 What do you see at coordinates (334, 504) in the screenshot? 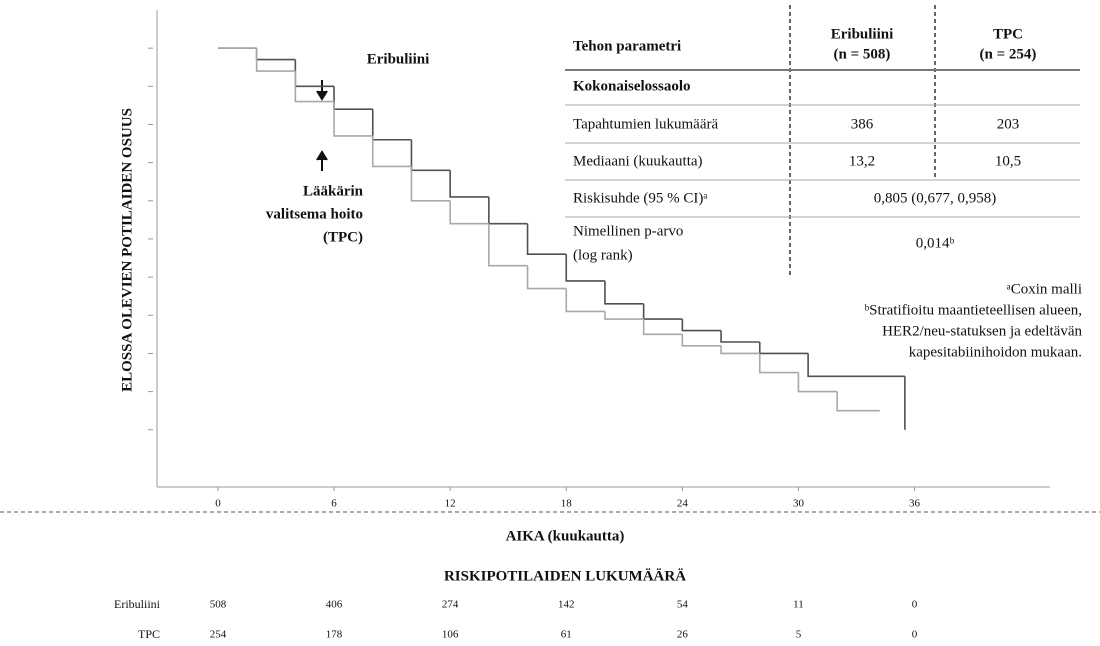
I see `x-tick-label: 6` at bounding box center [334, 504].